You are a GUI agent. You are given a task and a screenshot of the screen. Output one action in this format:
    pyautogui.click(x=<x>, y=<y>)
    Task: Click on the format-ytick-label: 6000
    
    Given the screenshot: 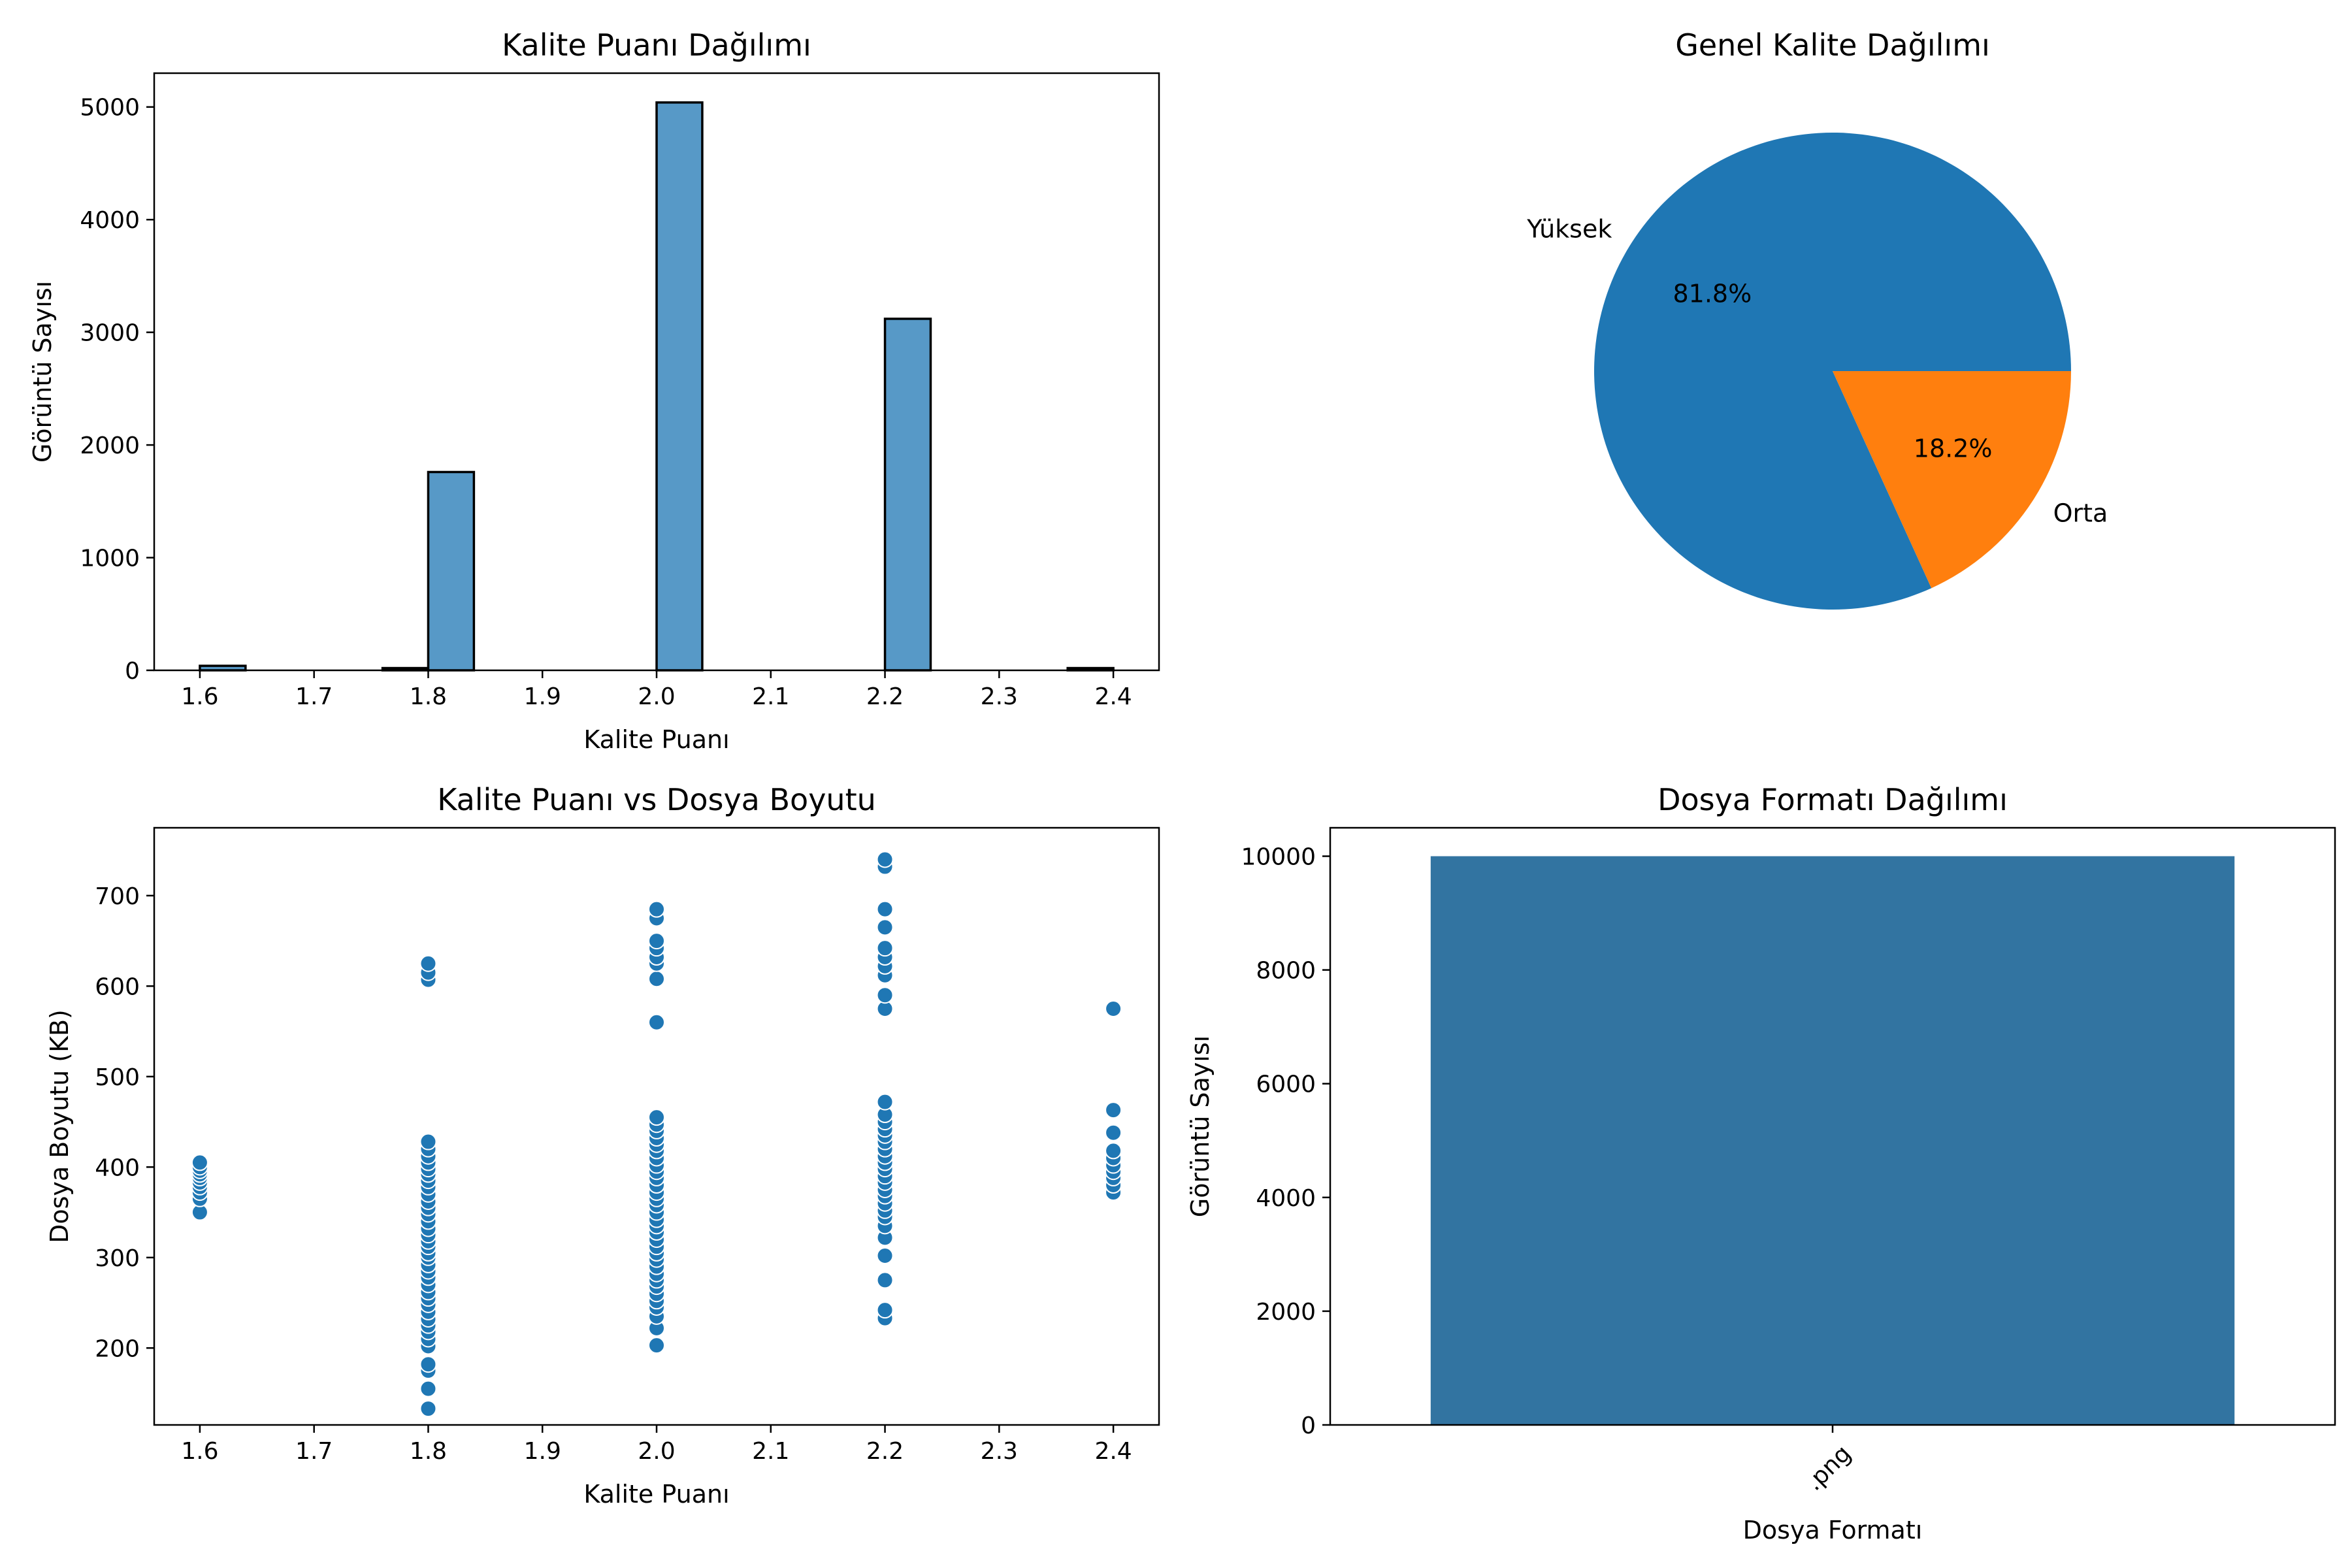 What is the action you would take?
    pyautogui.click(x=1286, y=1084)
    